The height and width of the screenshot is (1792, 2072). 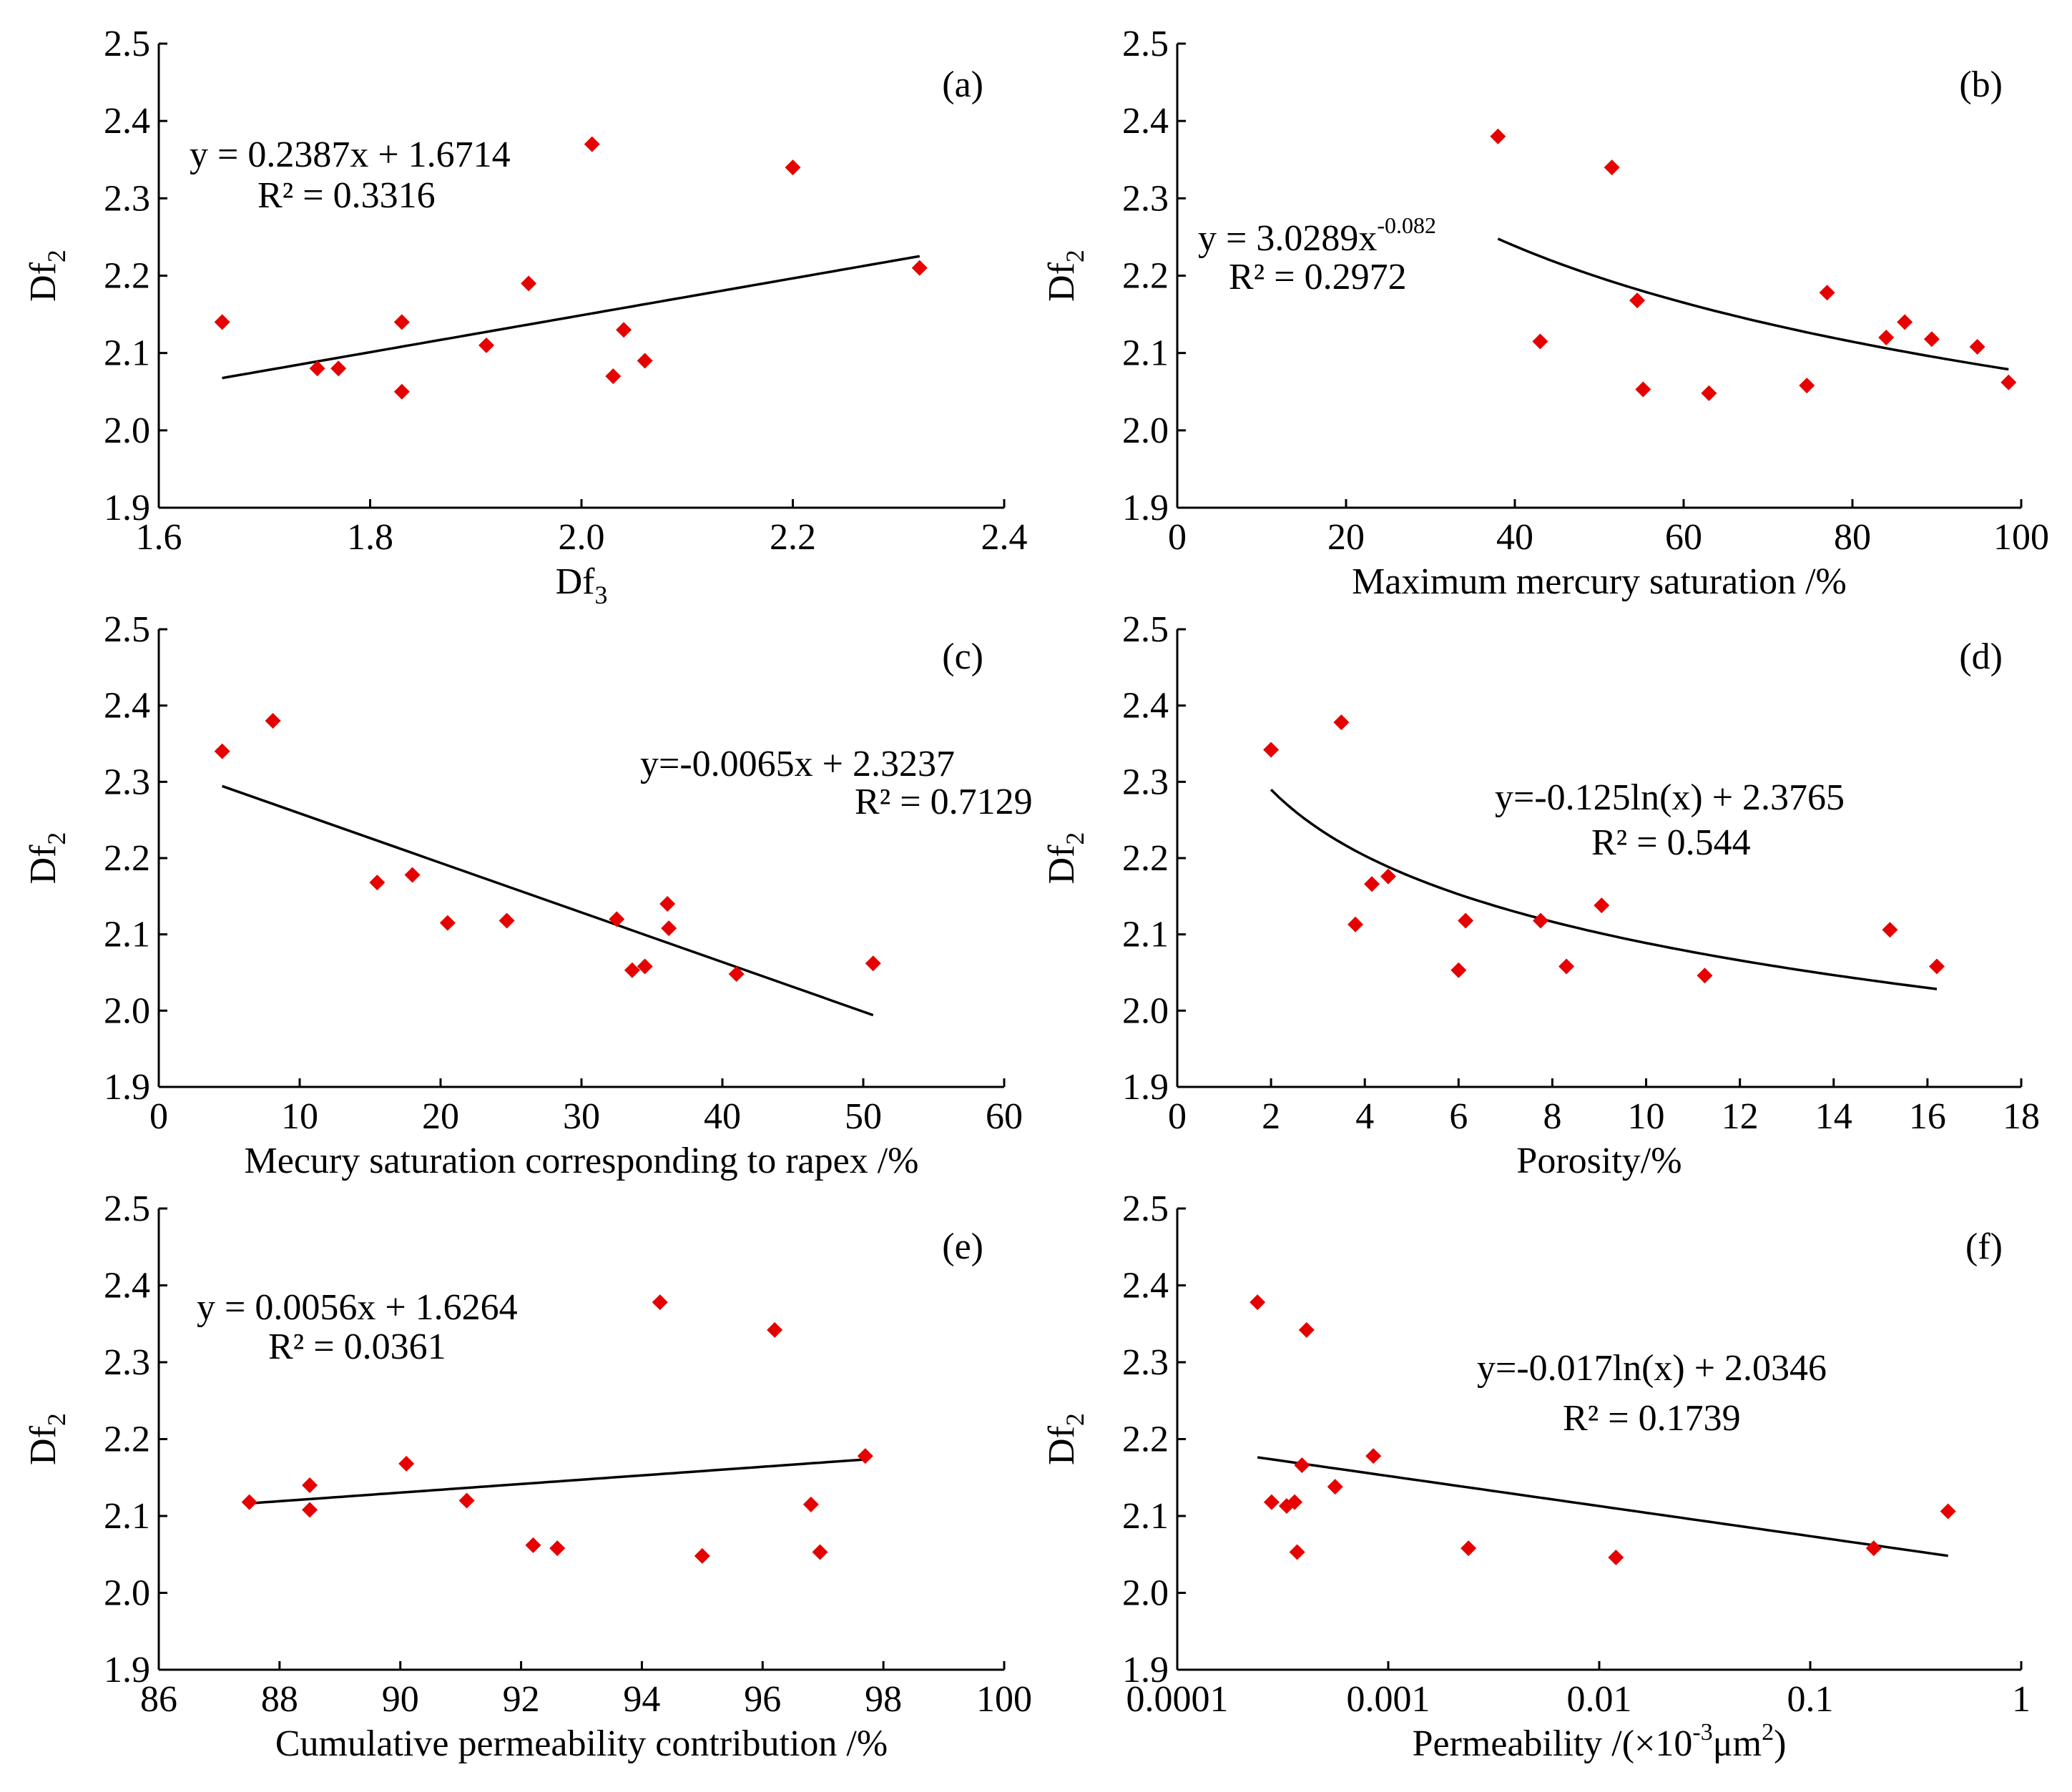 What do you see at coordinates (1364, 1116) in the screenshot?
I see `x-tick-label: 4` at bounding box center [1364, 1116].